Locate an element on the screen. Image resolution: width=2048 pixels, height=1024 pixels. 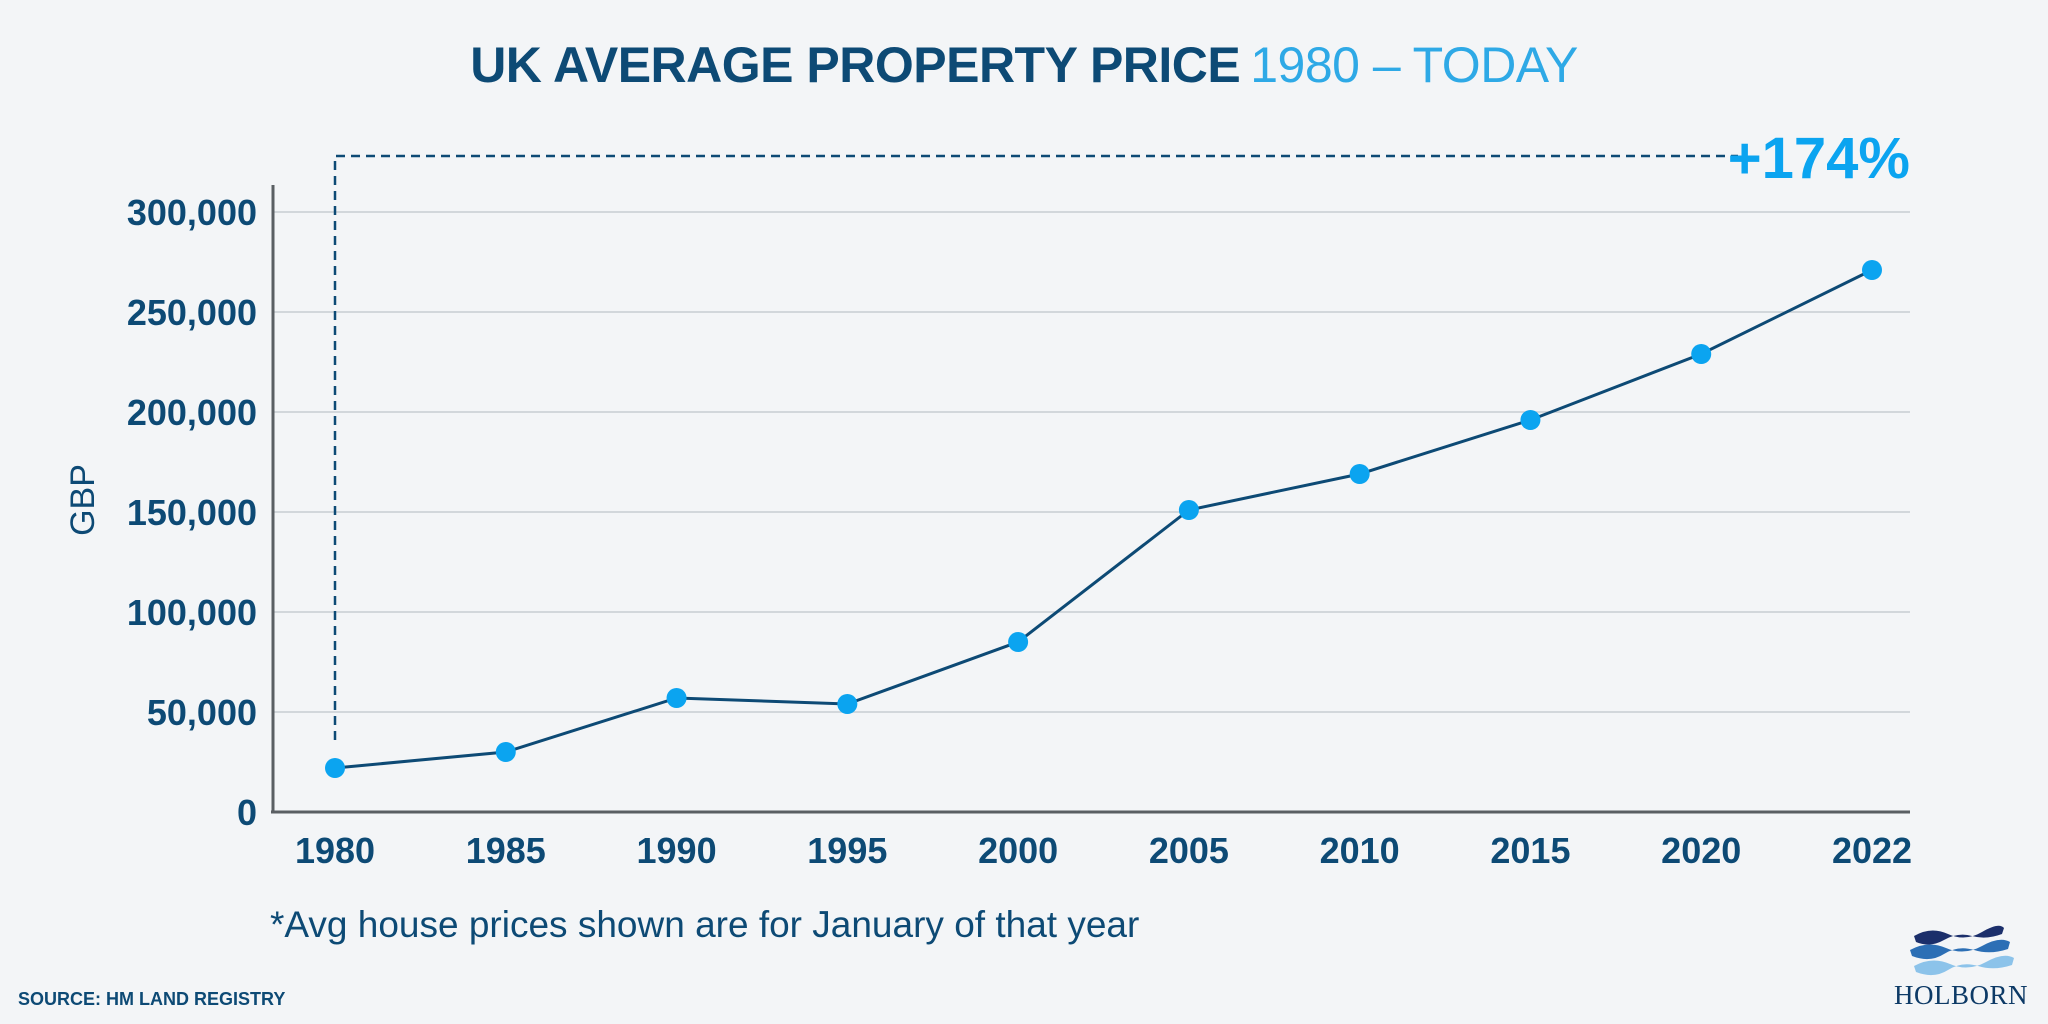
logo-text: HOLBORN is located at coordinates (1960, 995).